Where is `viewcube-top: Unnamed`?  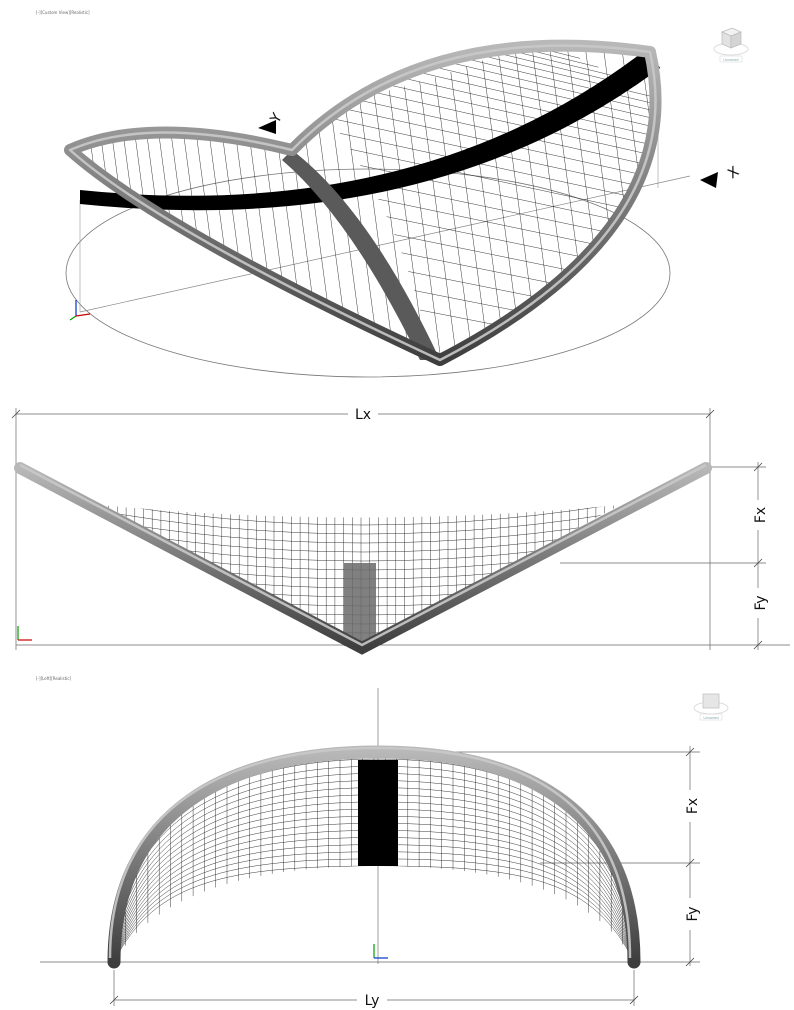 viewcube-top: Unnamed is located at coordinates (731, 45).